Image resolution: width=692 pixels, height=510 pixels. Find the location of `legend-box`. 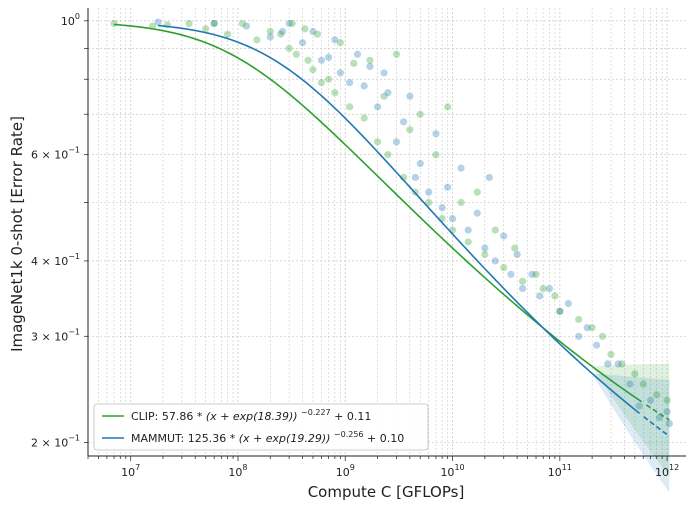

legend-box is located at coordinates (261, 427).